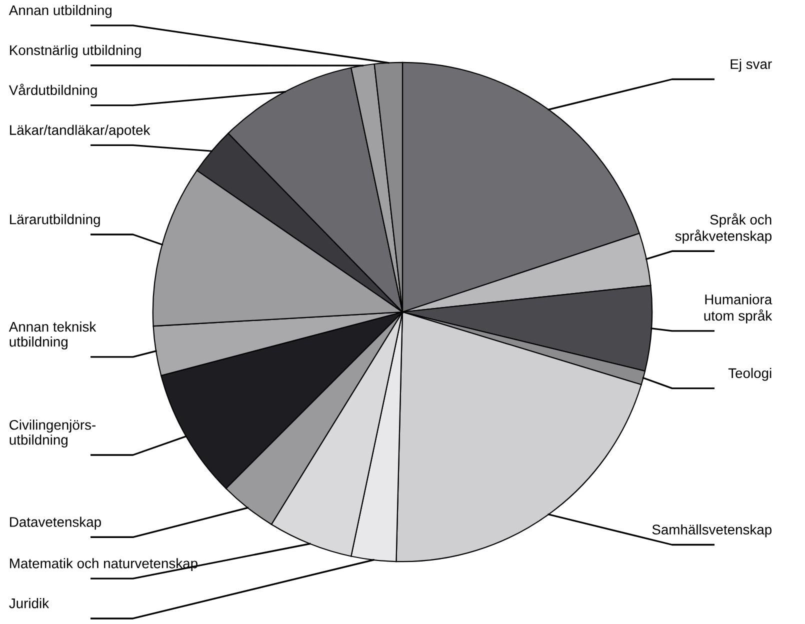 This screenshot has height=624, width=805. Describe the element at coordinates (712, 531) in the screenshot. I see `slice-label: Samhällsvetenskap` at that location.